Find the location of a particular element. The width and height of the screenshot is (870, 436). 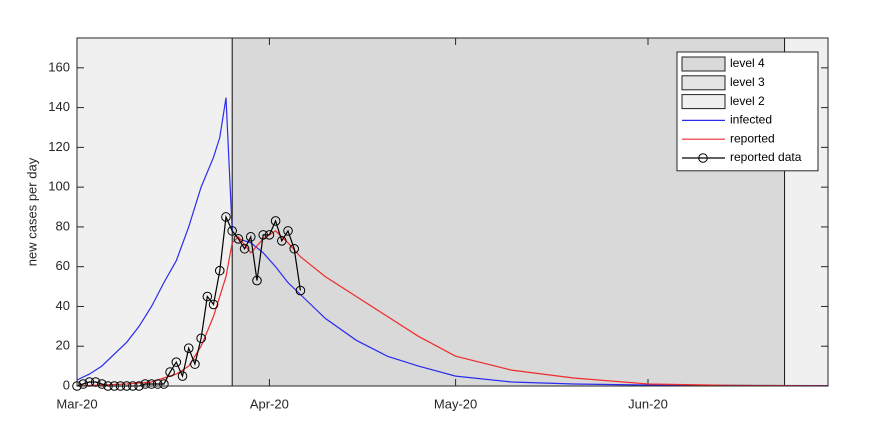

y-tick-label: 160 is located at coordinates (59, 66).